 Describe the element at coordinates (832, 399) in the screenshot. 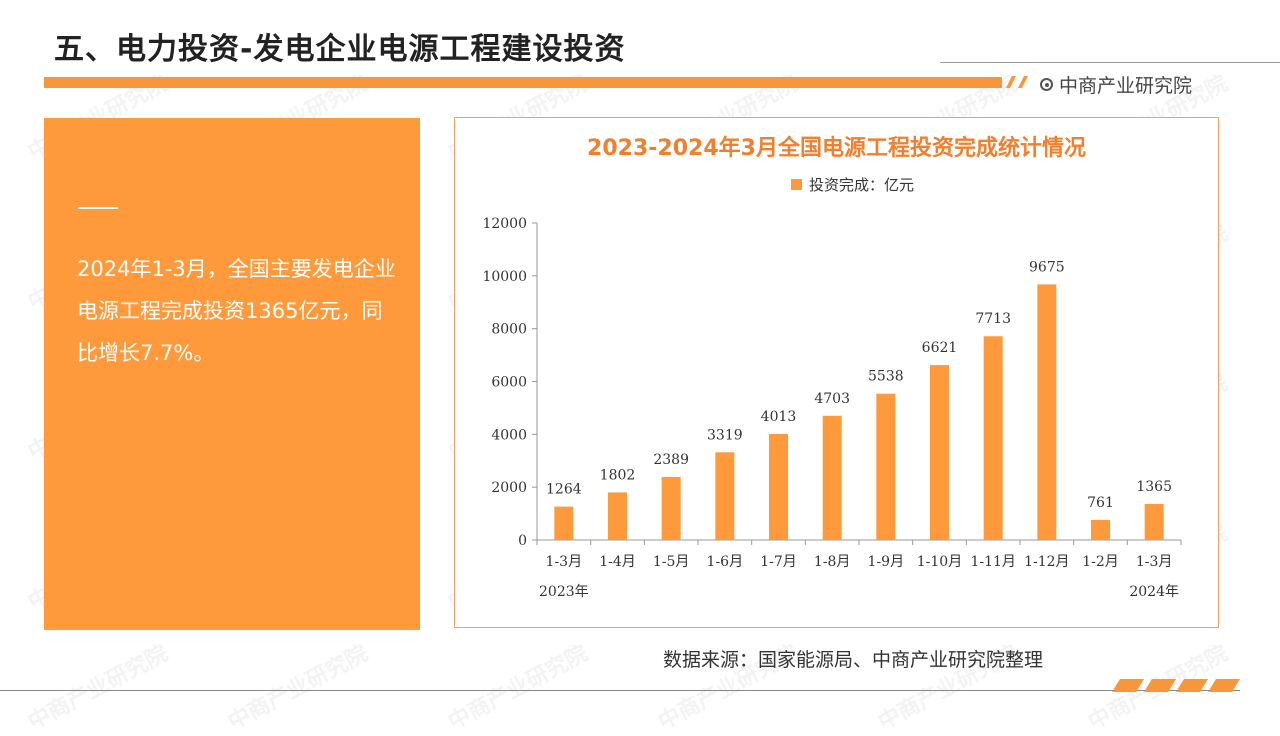

I see `bar-value-label: 4703` at that location.